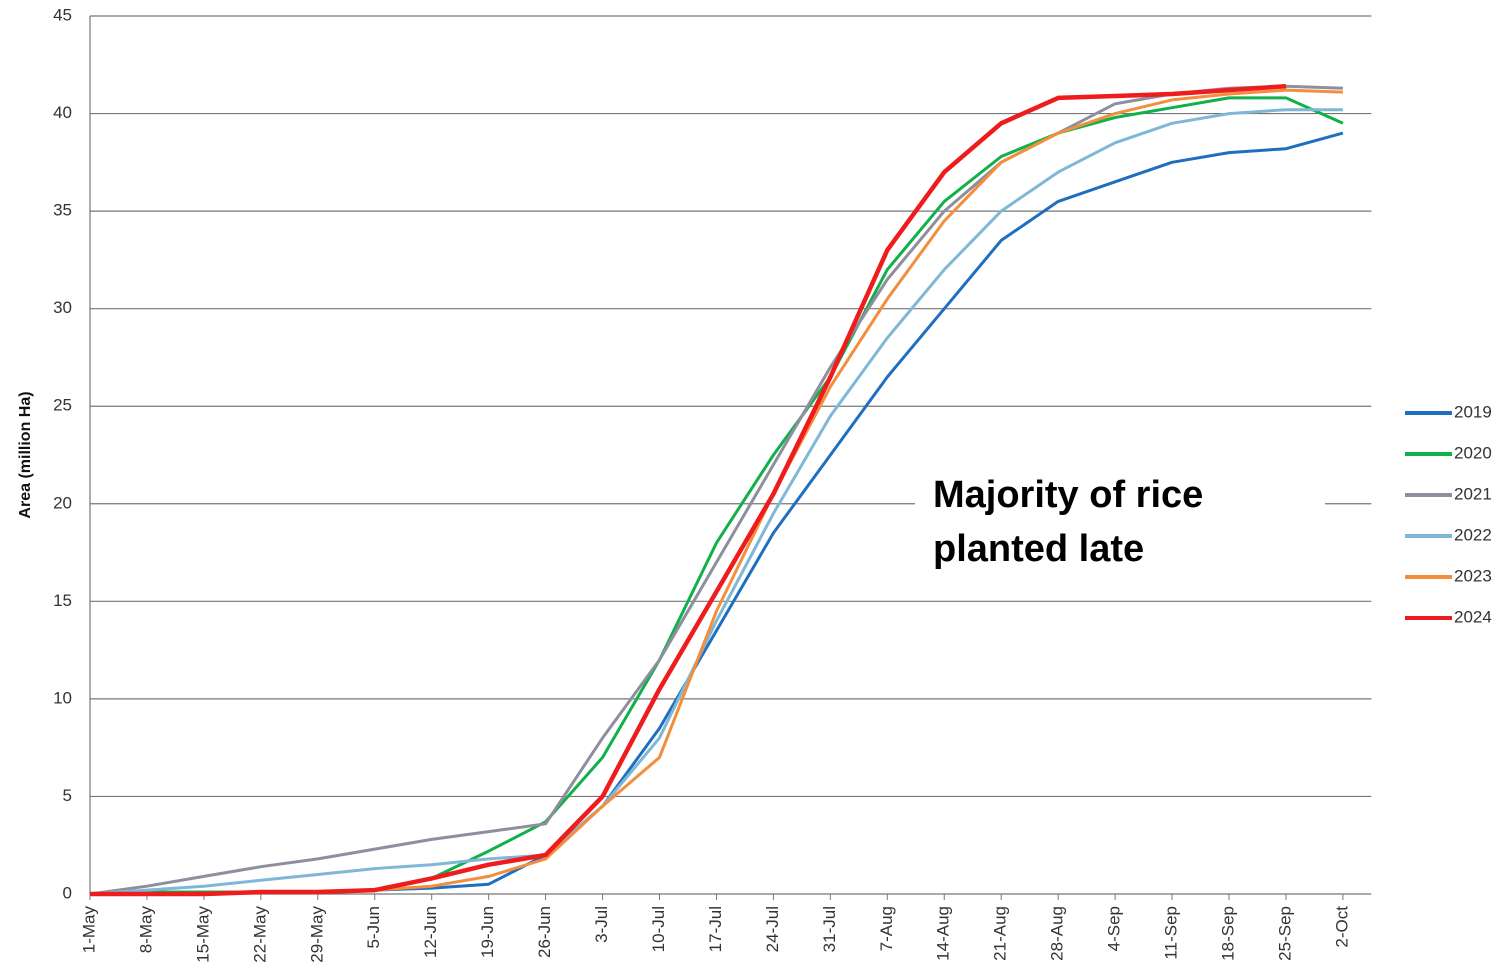 The height and width of the screenshot is (978, 1512). I want to click on y-tick-label: 10, so click(62, 697).